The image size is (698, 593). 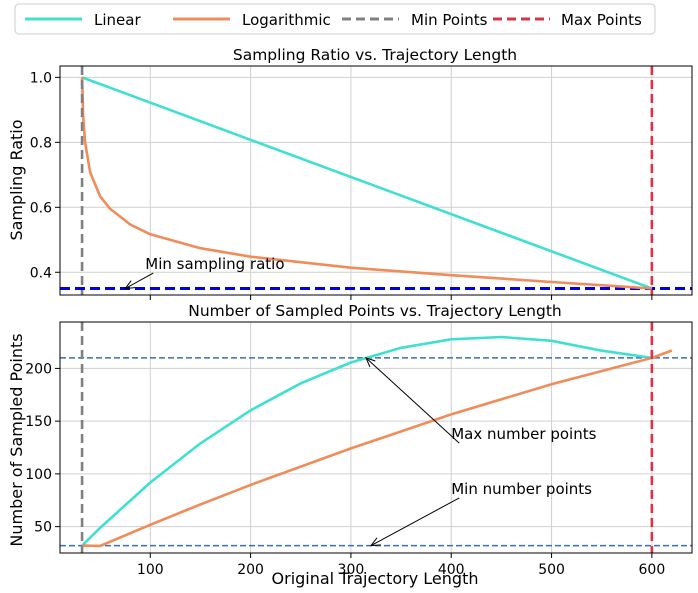 What do you see at coordinates (83, 20) in the screenshot?
I see `legend-item-linear: Linear` at bounding box center [83, 20].